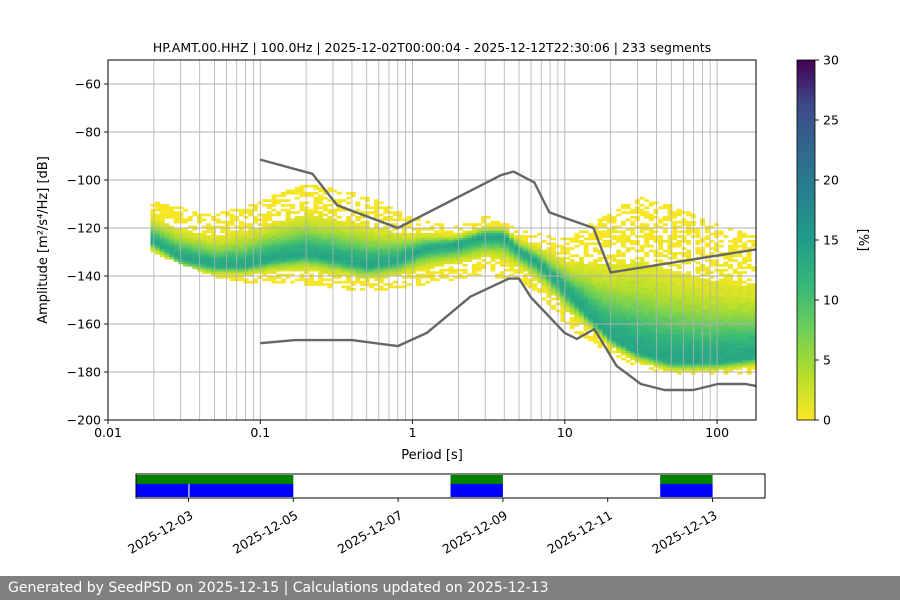 This screenshot has width=900, height=600. What do you see at coordinates (424, 486) in the screenshot?
I see `timeline-bars` at bounding box center [424, 486].